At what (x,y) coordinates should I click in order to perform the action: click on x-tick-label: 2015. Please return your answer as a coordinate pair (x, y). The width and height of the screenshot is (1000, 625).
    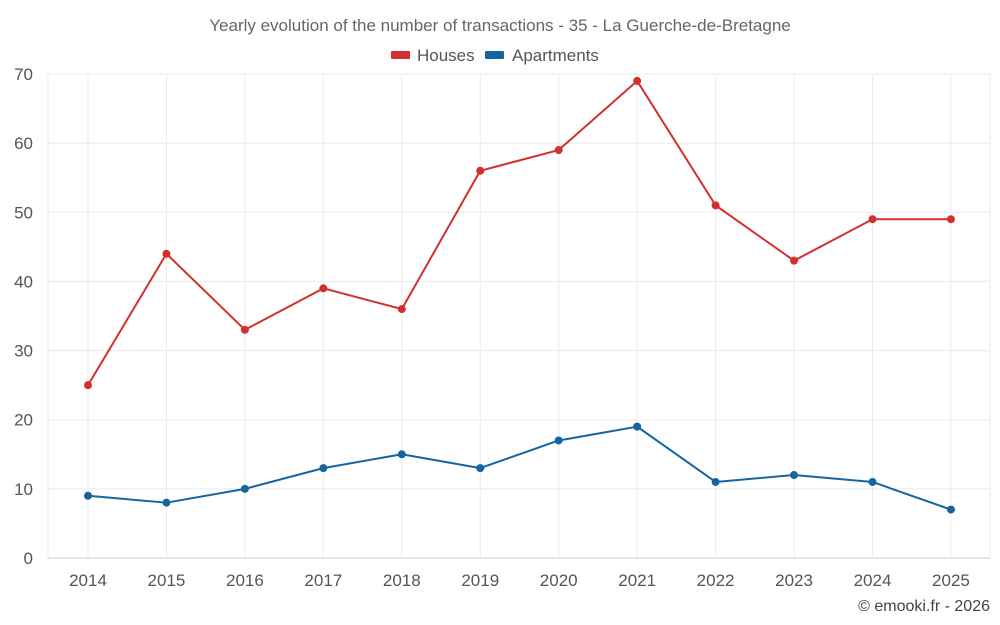
    Looking at the image, I should click on (167, 580).